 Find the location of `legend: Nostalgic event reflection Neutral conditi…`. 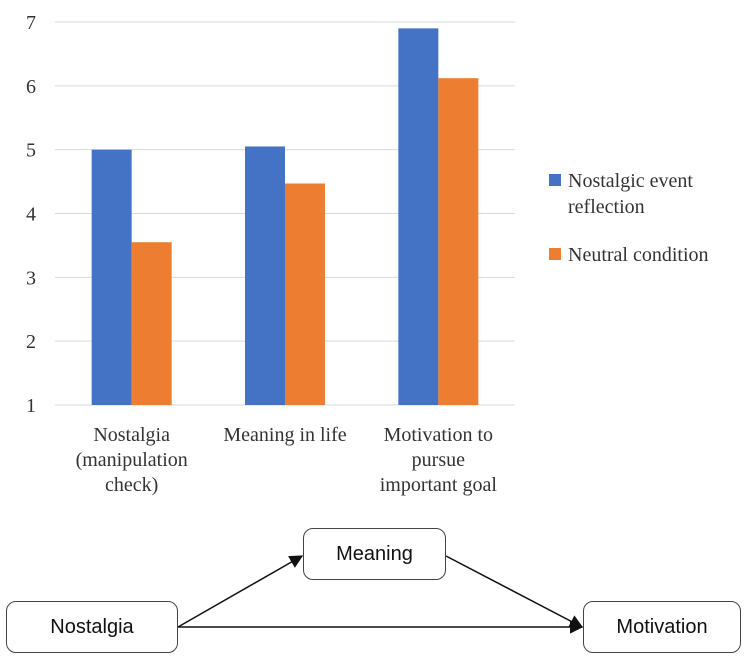

legend: Nostalgic event reflection Neutral conditi… is located at coordinates (629, 218).